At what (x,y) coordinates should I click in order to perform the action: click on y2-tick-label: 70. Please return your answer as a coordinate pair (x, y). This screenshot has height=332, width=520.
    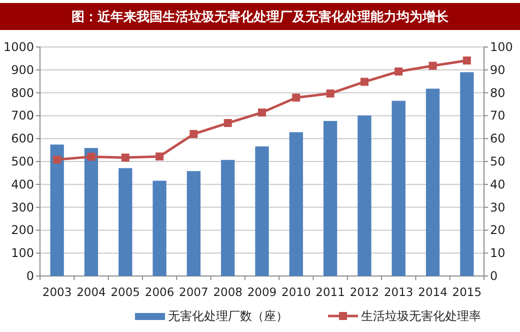
    Looking at the image, I should click on (498, 115).